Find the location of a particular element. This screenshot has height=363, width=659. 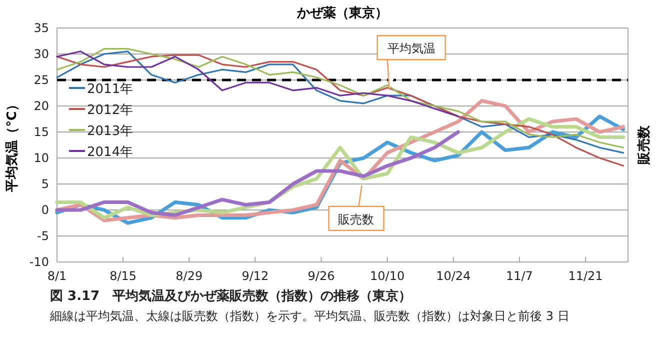

text: 細線は平均気温、太線は販売数（指数）を示す。平均気温、販売数（指数）は対象日と前後 3 日 is located at coordinates (309, 316).